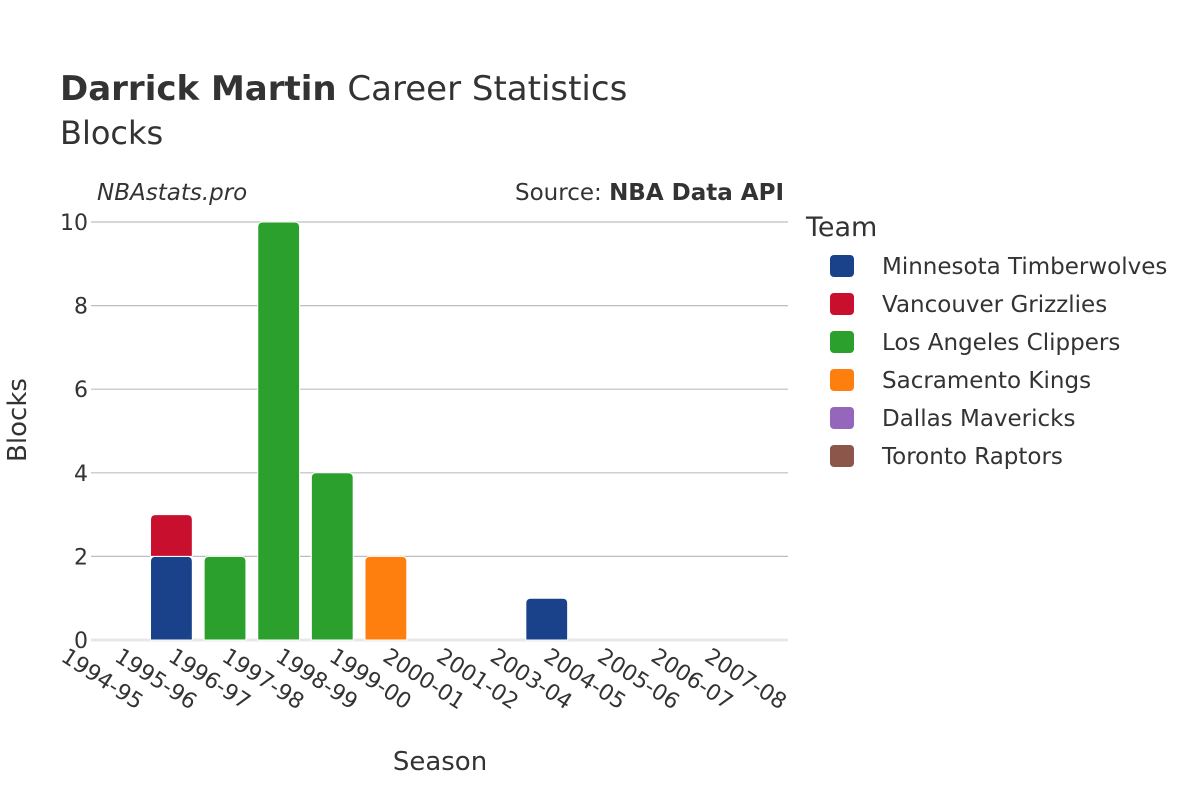 This screenshot has width=1200, height=800. I want to click on chart-title-player: Darrick Martin, so click(198, 89).